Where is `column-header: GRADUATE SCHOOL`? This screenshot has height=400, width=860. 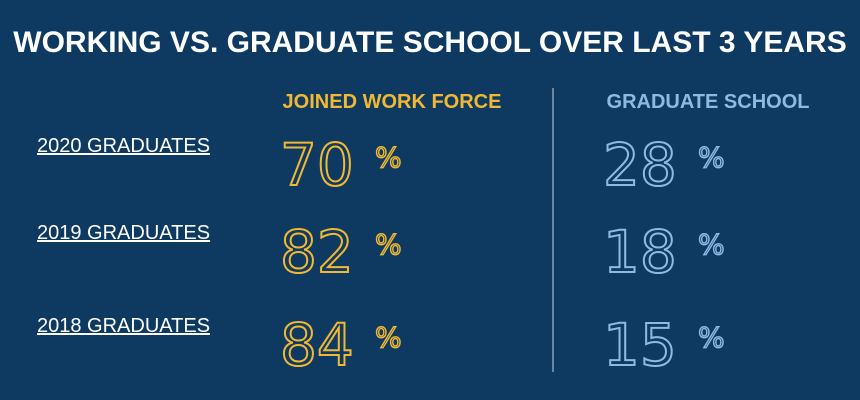
column-header: GRADUATE SCHOOL is located at coordinates (708, 102).